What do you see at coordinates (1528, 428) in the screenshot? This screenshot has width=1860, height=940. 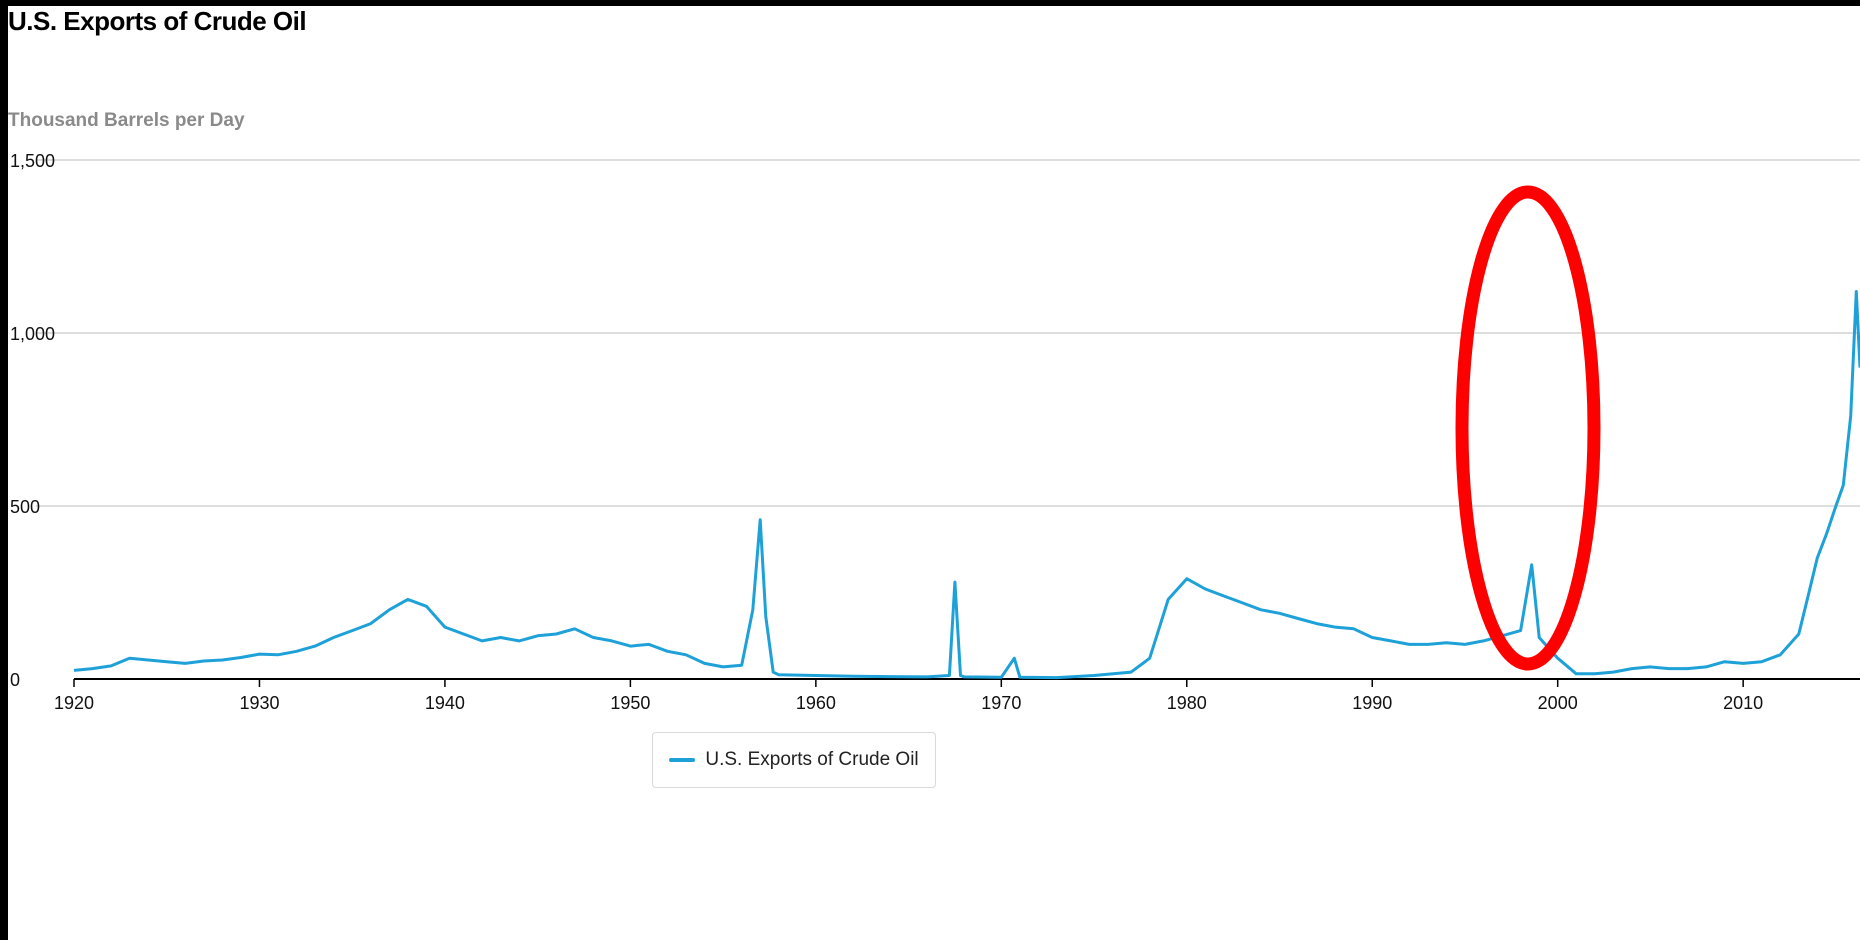 I see `highlight-ellipse-annotation` at bounding box center [1528, 428].